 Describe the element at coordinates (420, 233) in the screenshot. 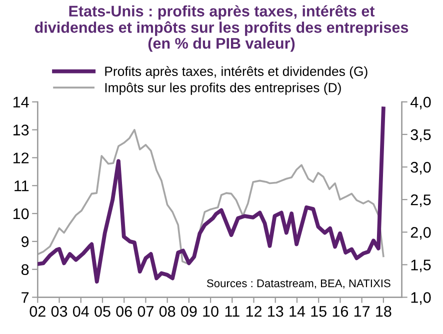

I see `y2-tick-label: 2,0` at that location.